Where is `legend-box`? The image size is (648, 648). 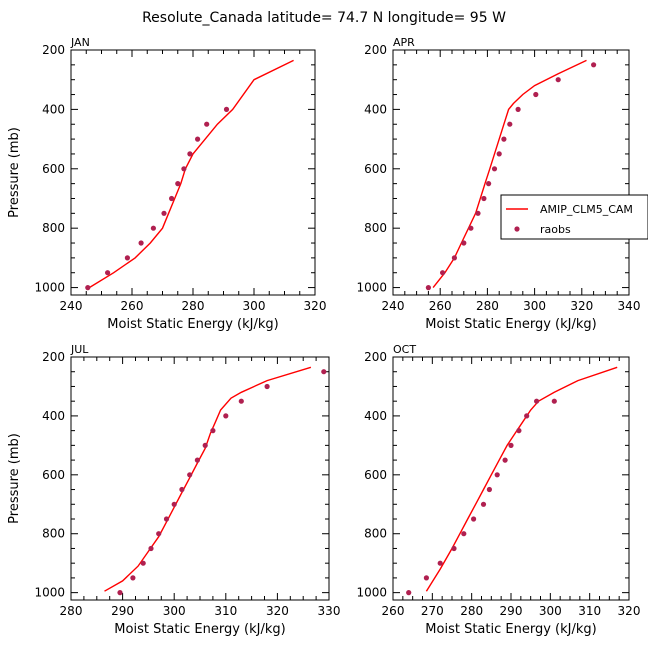
legend-box is located at coordinates (574, 217).